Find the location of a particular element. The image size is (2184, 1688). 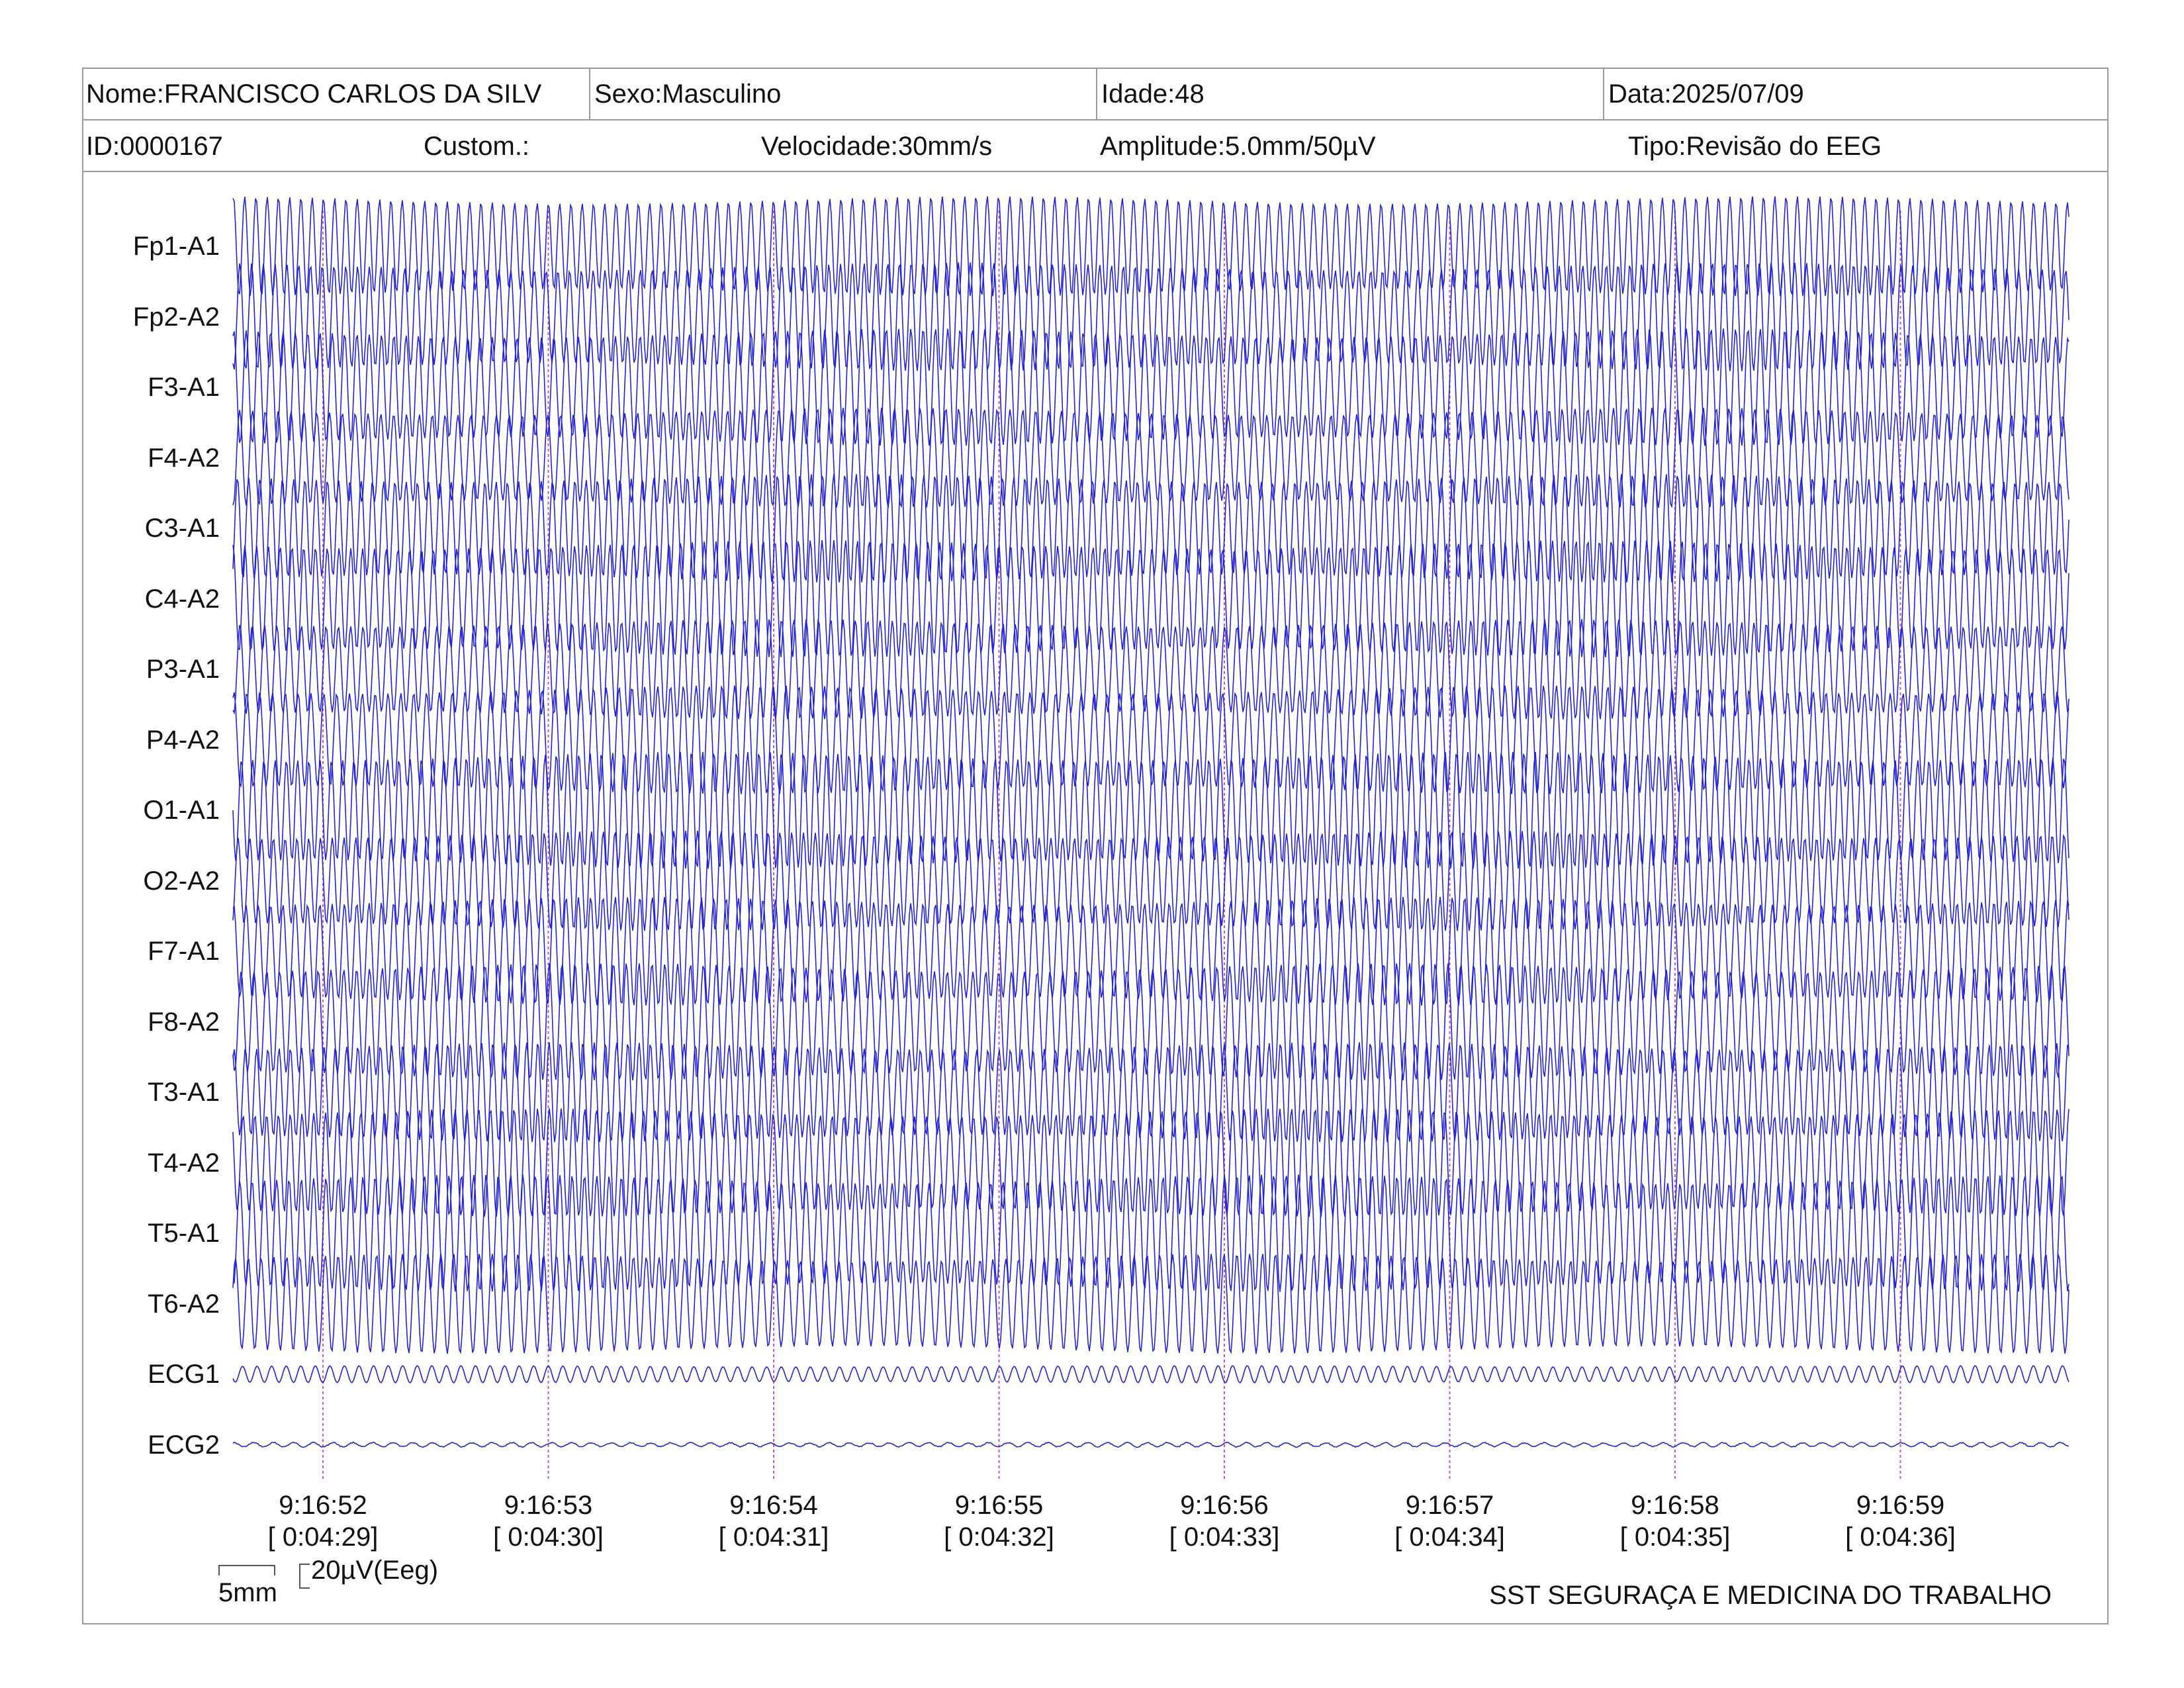

trace-ecg2 is located at coordinates (1151, 1444).